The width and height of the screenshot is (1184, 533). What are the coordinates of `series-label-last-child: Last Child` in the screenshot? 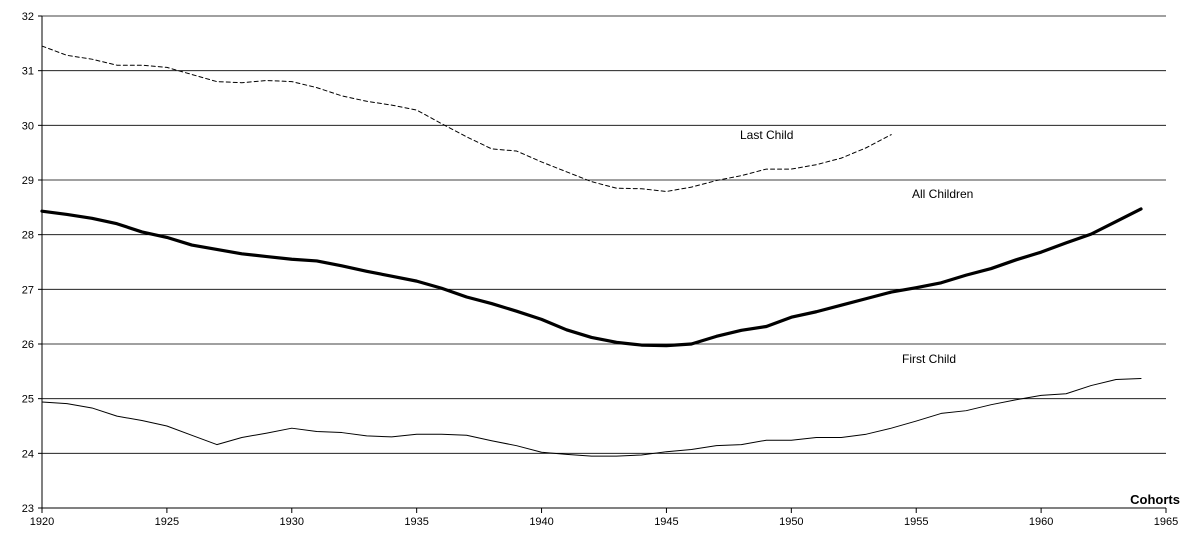 It's located at (766, 135).